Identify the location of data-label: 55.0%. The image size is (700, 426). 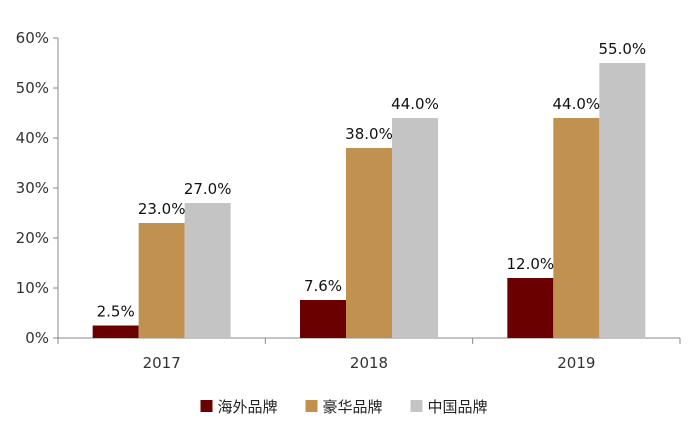
(623, 49).